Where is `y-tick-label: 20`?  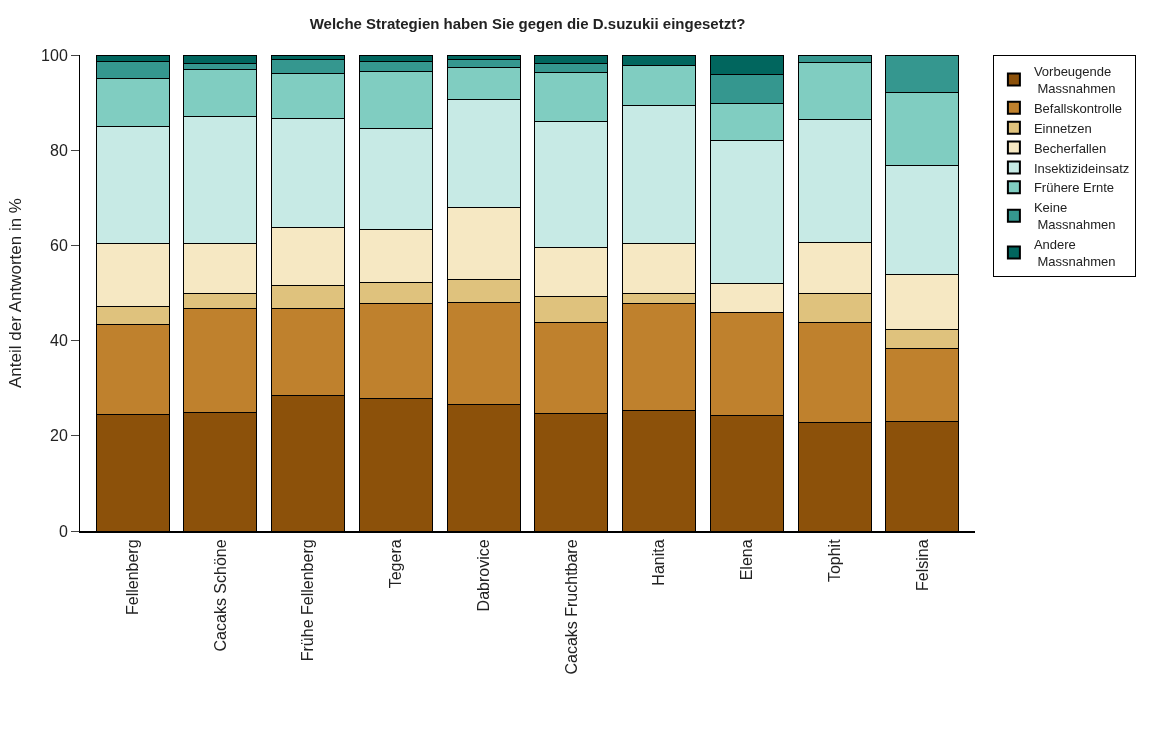
y-tick-label: 20 is located at coordinates (59, 436).